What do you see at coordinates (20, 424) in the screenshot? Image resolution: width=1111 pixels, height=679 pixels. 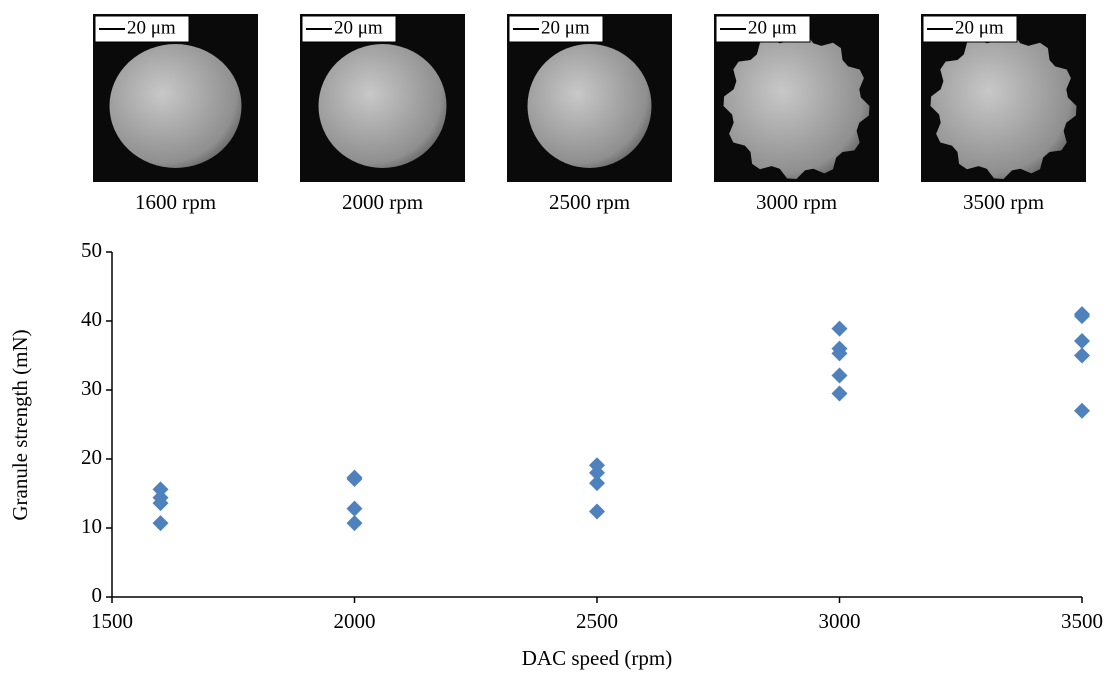 I see `y-axis-title: Granule strength (mN)` at bounding box center [20, 424].